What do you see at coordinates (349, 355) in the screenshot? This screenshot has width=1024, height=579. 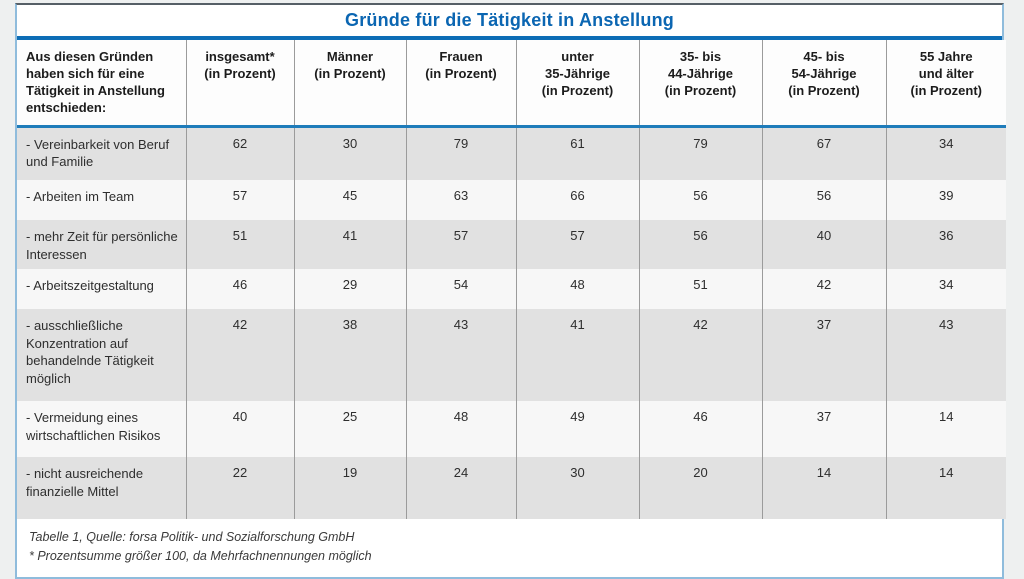 I see `value-cell: 38` at bounding box center [349, 355].